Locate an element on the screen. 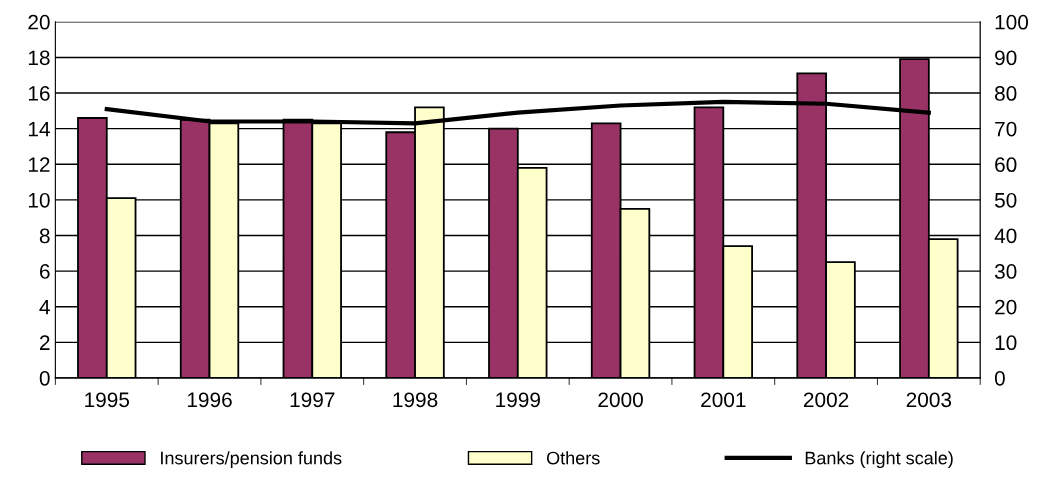  x-tick-label: 2003 is located at coordinates (929, 400).